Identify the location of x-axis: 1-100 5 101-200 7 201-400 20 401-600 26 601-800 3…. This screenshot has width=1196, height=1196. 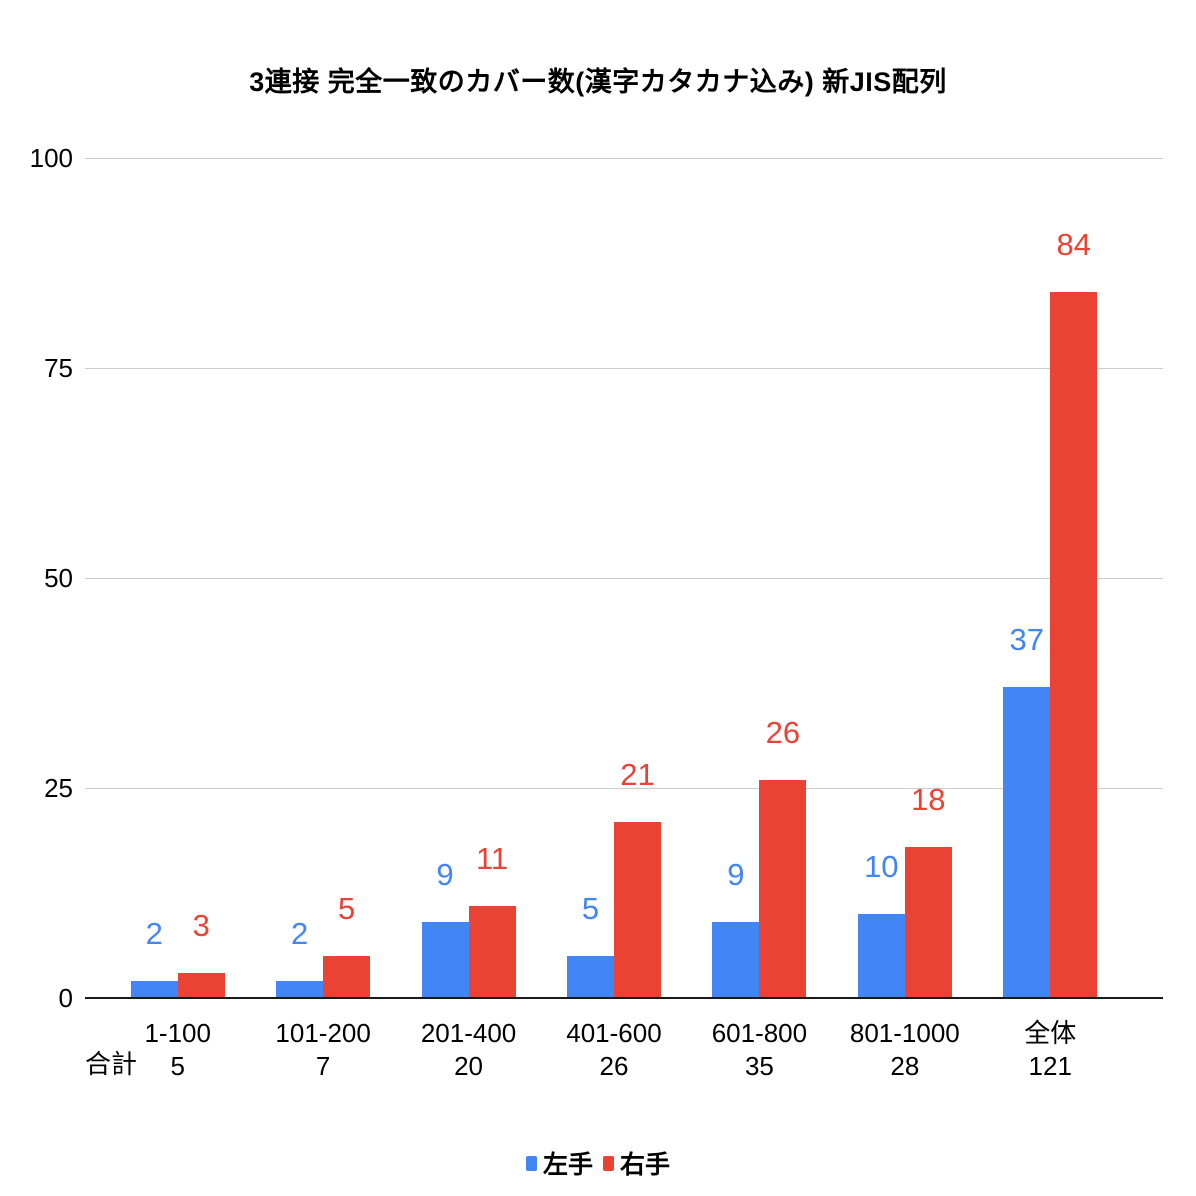
(624, 1049).